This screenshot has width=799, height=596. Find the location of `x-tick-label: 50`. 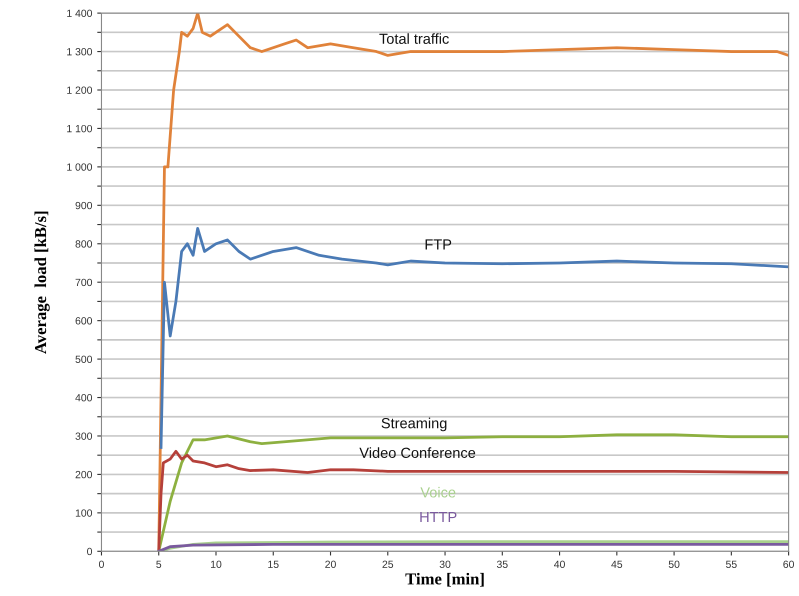

x-tick-label: 50 is located at coordinates (674, 564).